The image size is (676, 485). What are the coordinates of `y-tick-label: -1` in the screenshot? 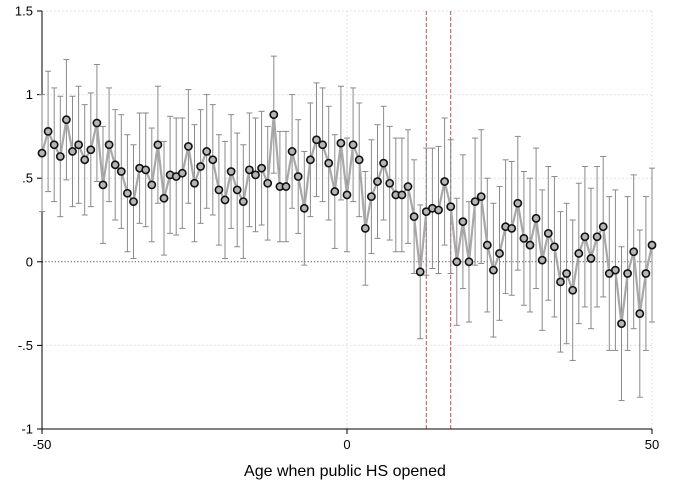 It's located at (27, 429).